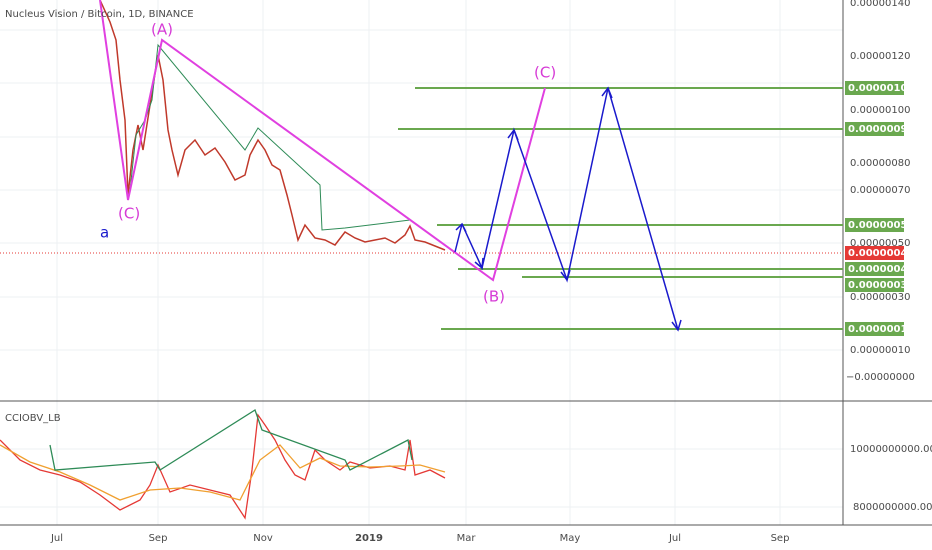 This screenshot has height=550, width=932. Describe the element at coordinates (881, 253) in the screenshot. I see `last-price-label: 0.00000046` at that location.